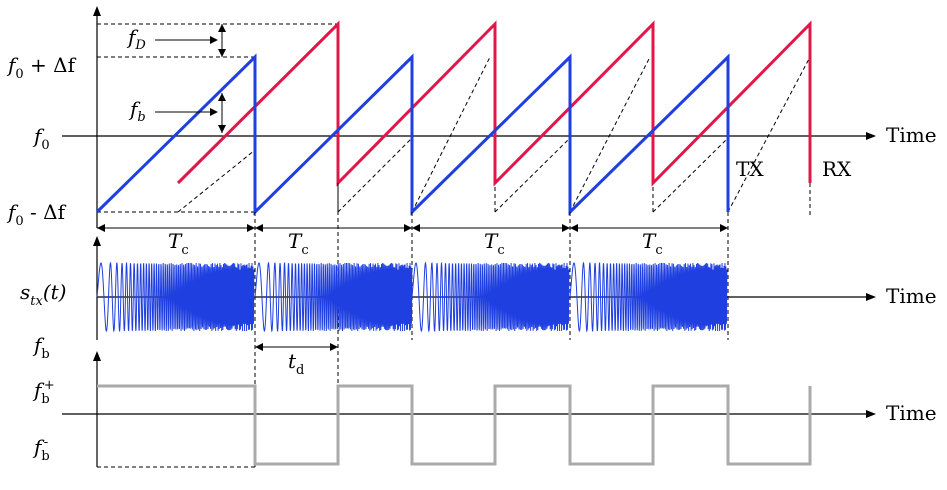 This screenshot has width=947, height=490. I want to click on label-time-top: Time, so click(911, 135).